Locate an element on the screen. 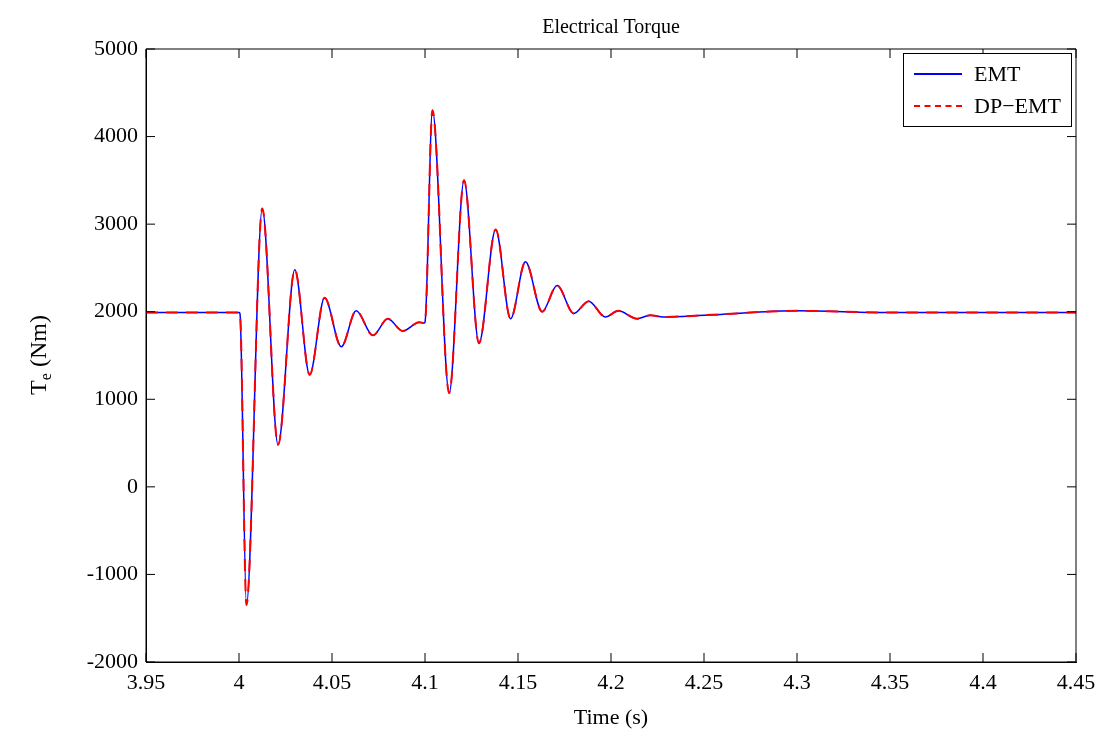 The height and width of the screenshot is (738, 1108). x-tick-label: 4.4 is located at coordinates (983, 681).